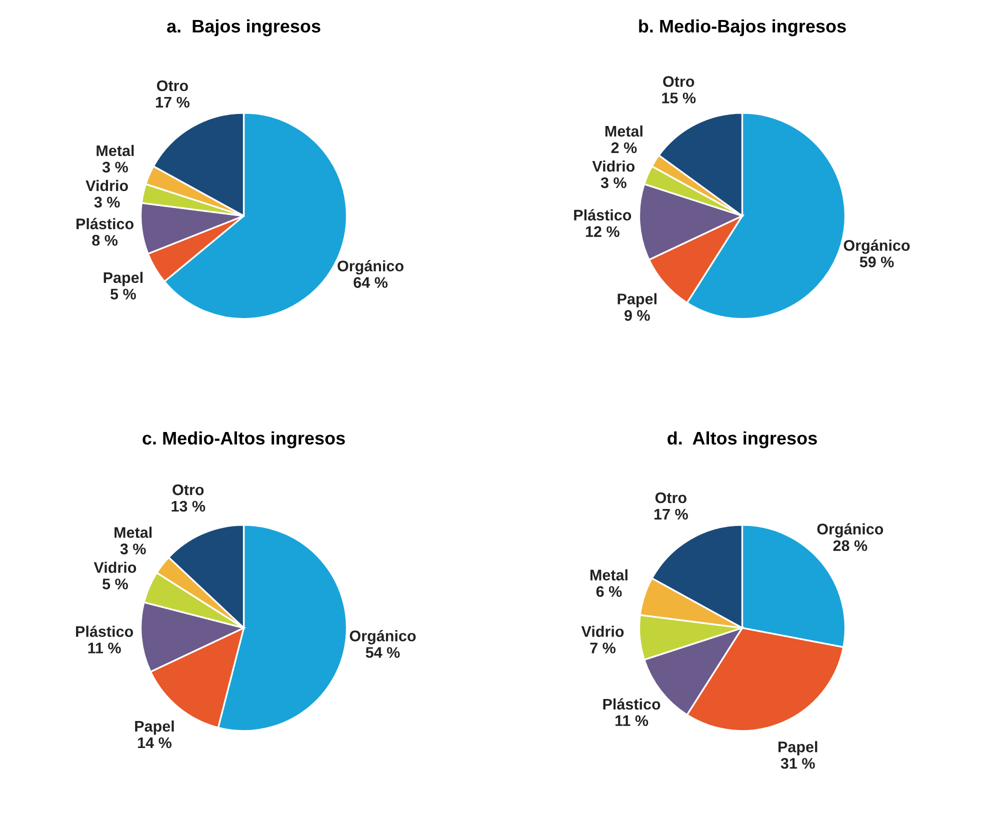  I want to click on data-label: 7 %, so click(603, 648).